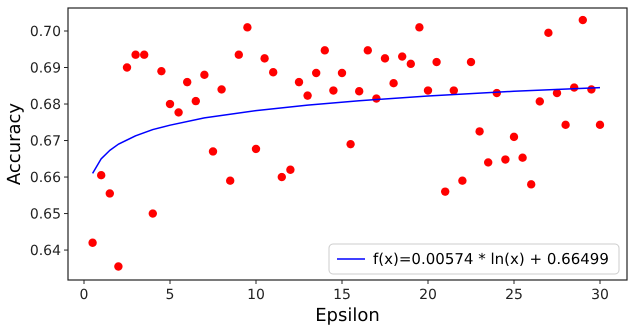 The width and height of the screenshot is (632, 329). I want to click on y-tick-label: 0.69, so click(45, 68).